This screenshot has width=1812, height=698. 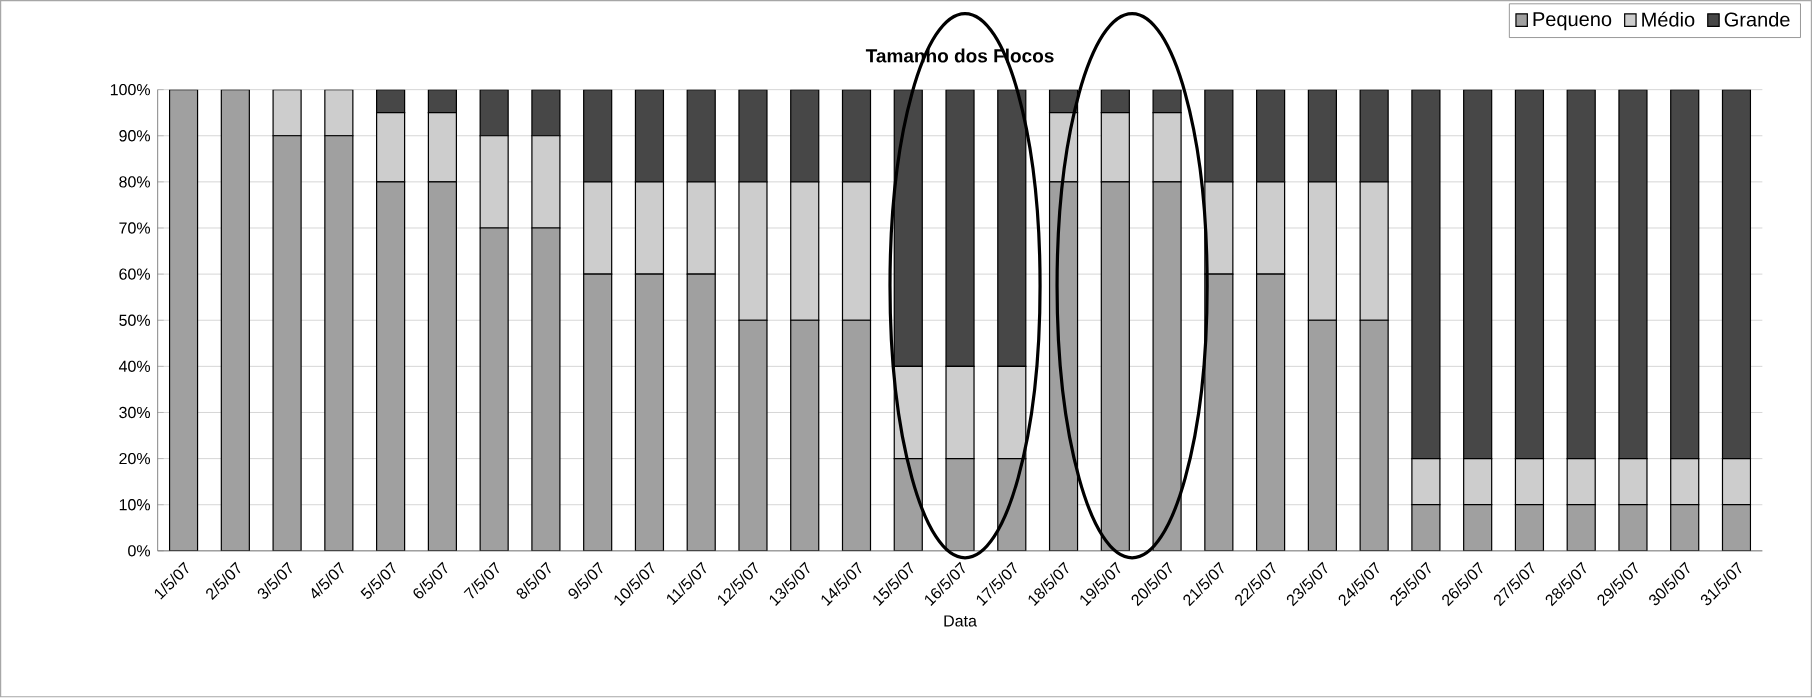 What do you see at coordinates (130, 90) in the screenshot?
I see `y-tick-label: 100%` at bounding box center [130, 90].